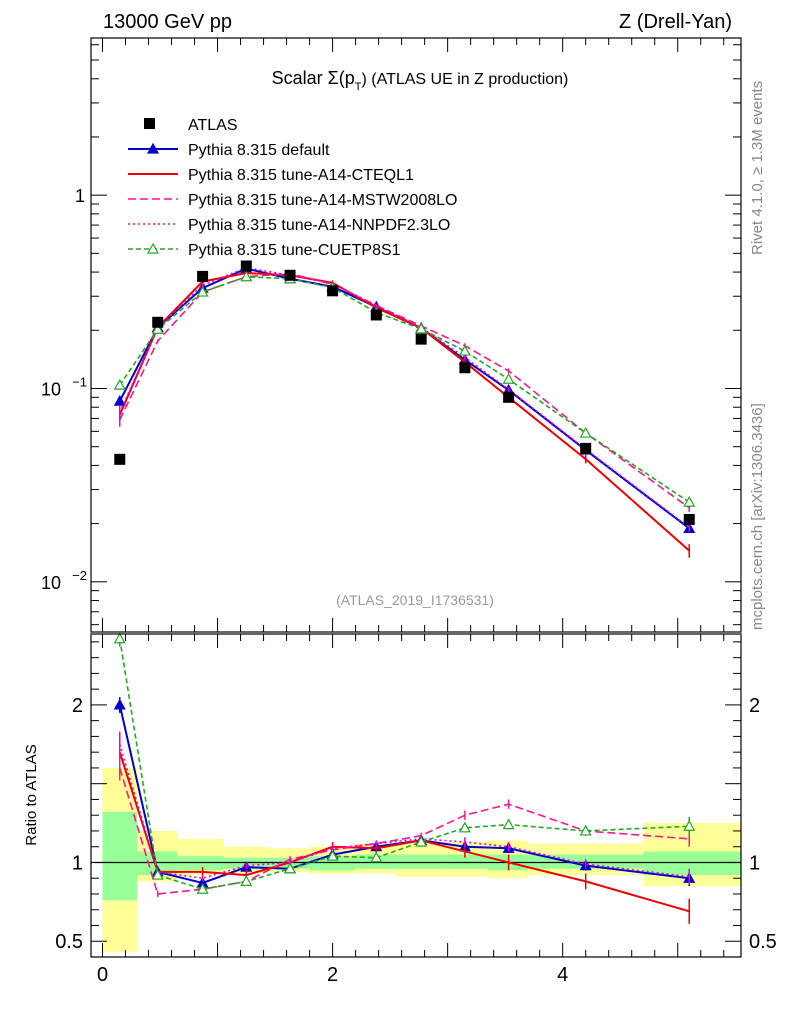 This screenshot has width=786, height=1024. I want to click on main-y-tick-label: 1, so click(80, 196).